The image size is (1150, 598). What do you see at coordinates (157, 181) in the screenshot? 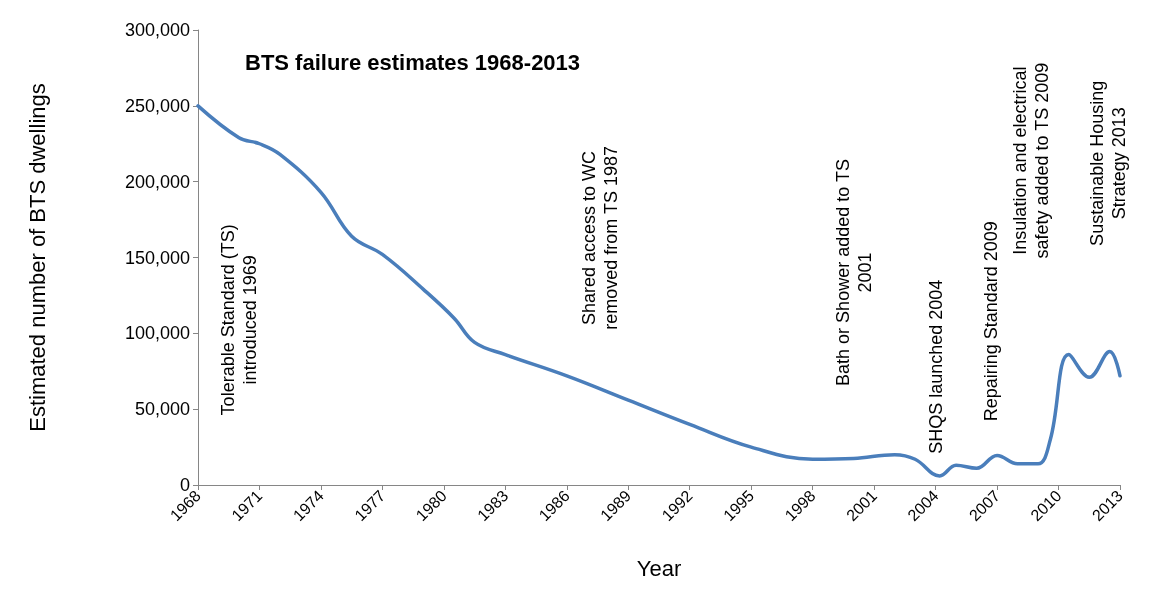
I see `y-tick-label: 200,000` at bounding box center [157, 181].